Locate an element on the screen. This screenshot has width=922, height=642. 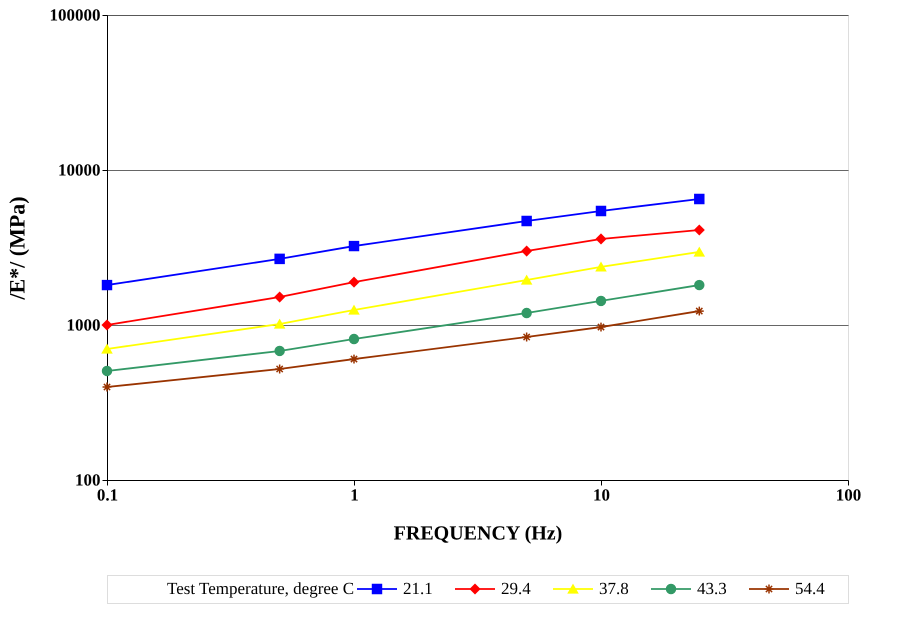
x-tick-label: 10 is located at coordinates (601, 495).